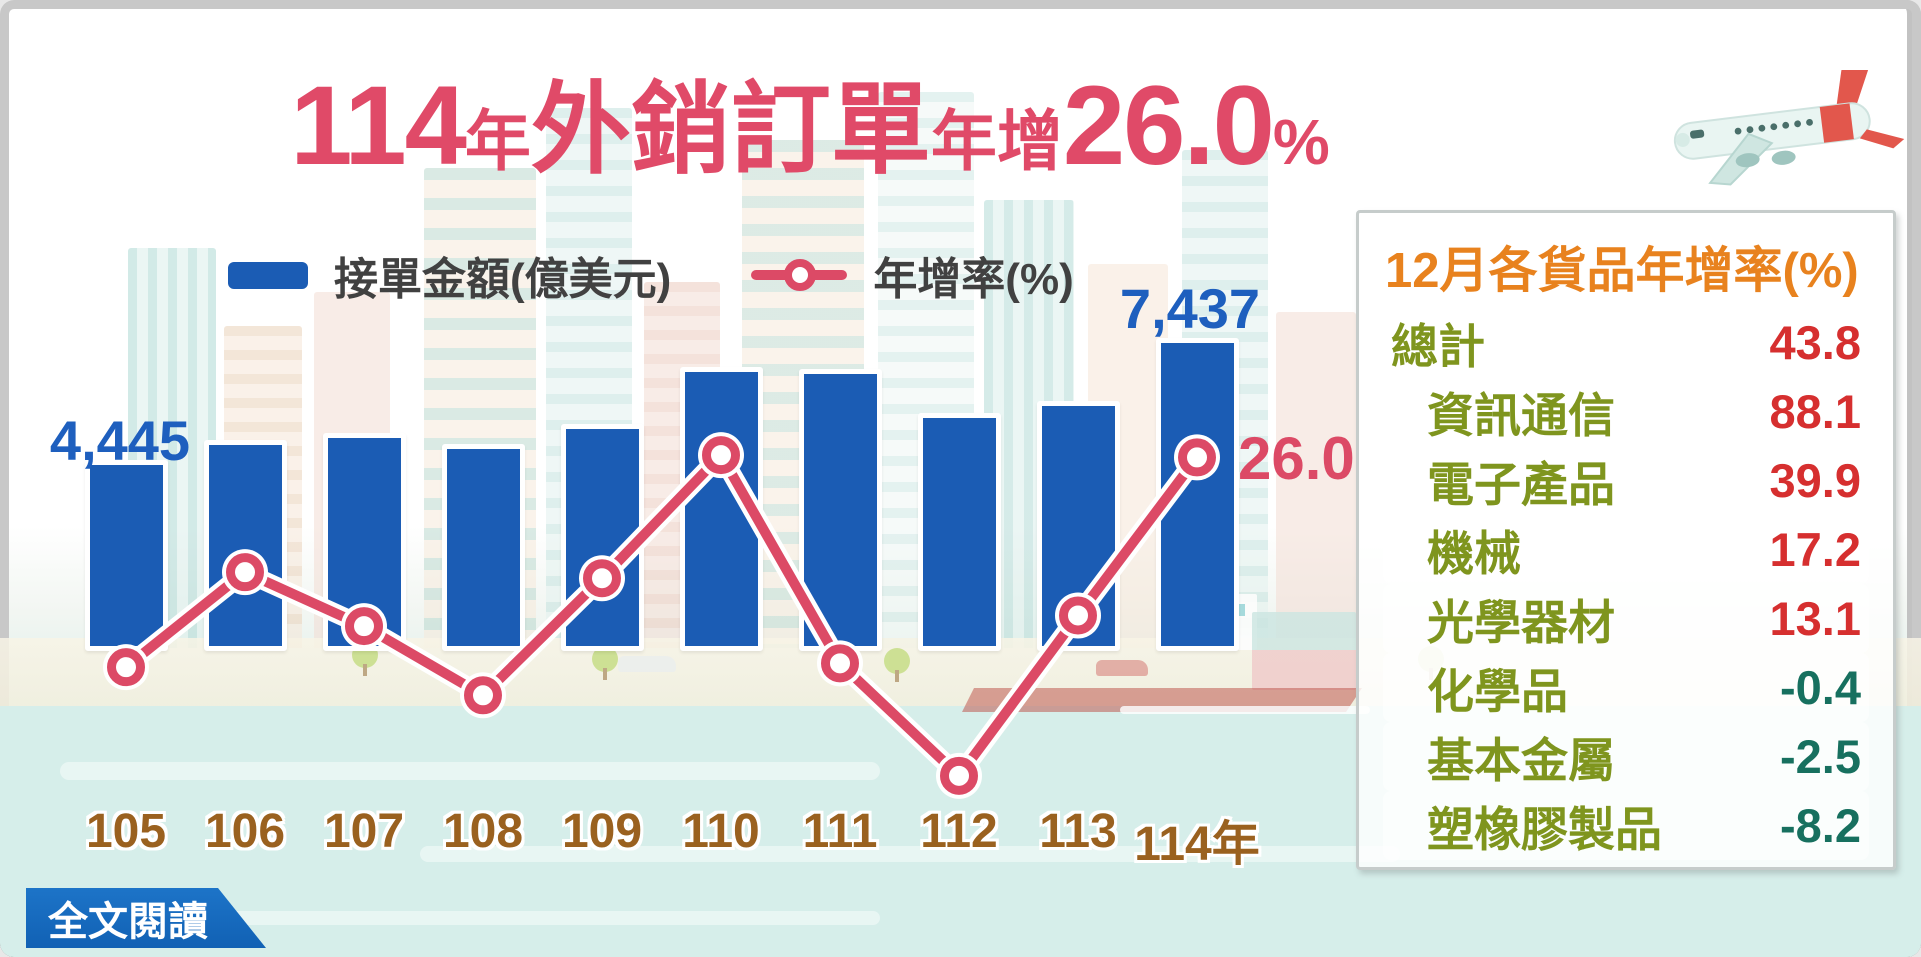 The image size is (1921, 957). I want to click on panel-row-4: 光學器材 13.1, so click(1626, 618).